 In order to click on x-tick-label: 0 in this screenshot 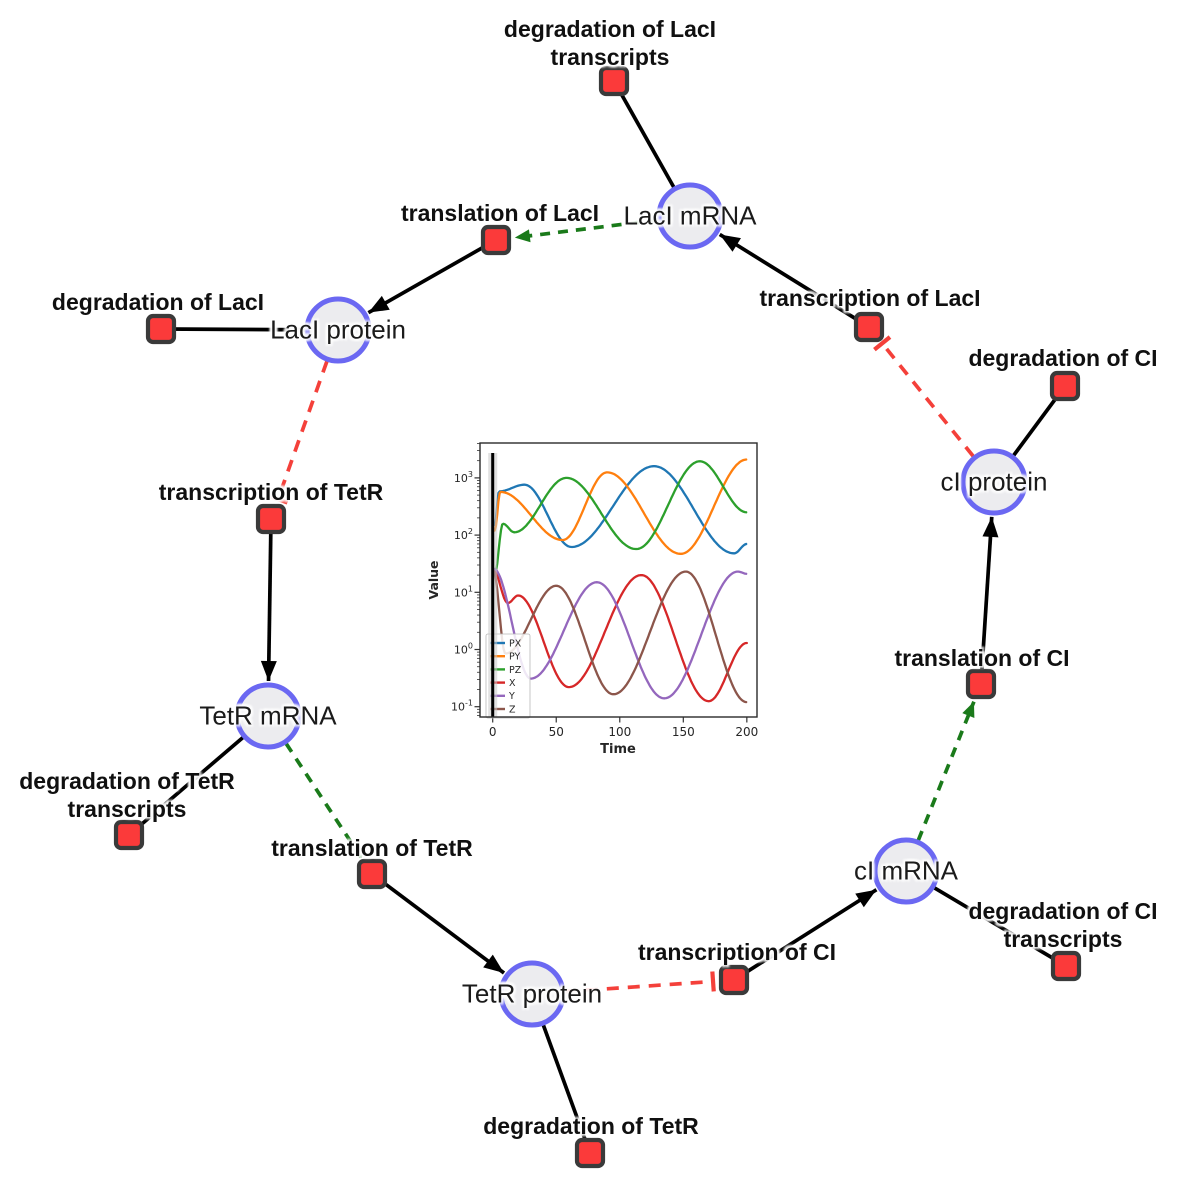, I will do `click(493, 732)`.